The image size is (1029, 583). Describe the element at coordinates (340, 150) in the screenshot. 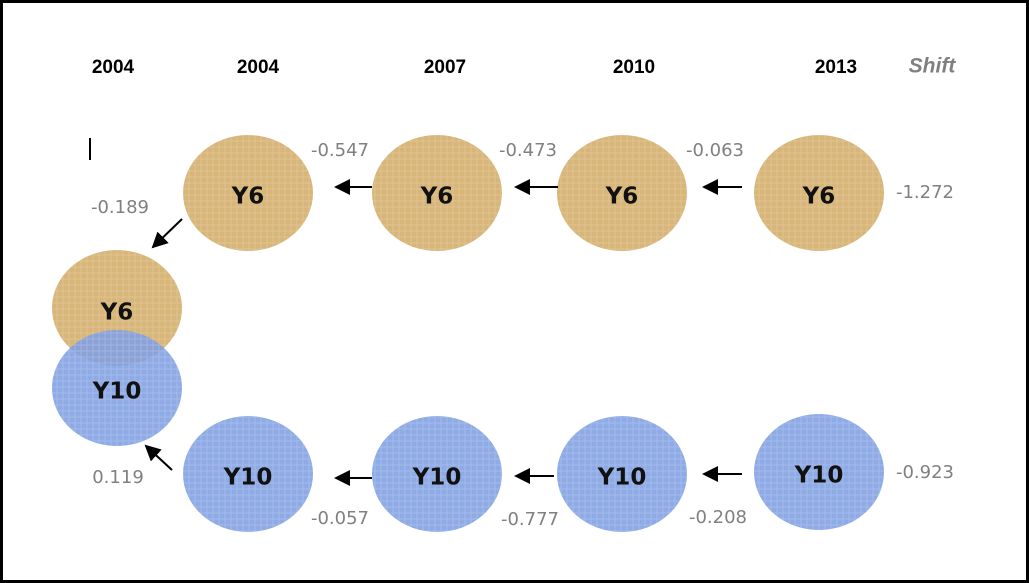

I see `shift-value: -0.547` at that location.